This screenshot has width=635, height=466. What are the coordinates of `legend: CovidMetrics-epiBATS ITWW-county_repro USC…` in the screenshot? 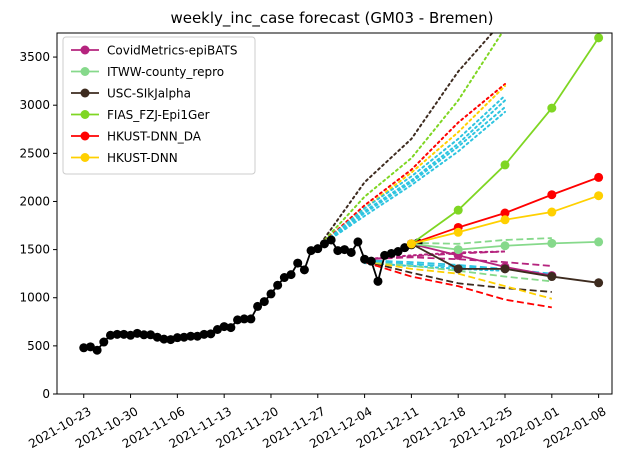 It's located at (159, 105).